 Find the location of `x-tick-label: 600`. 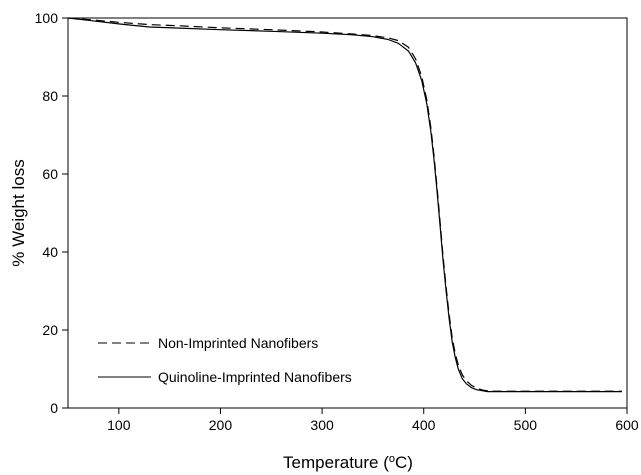

x-tick-label: 600 is located at coordinates (627, 425).